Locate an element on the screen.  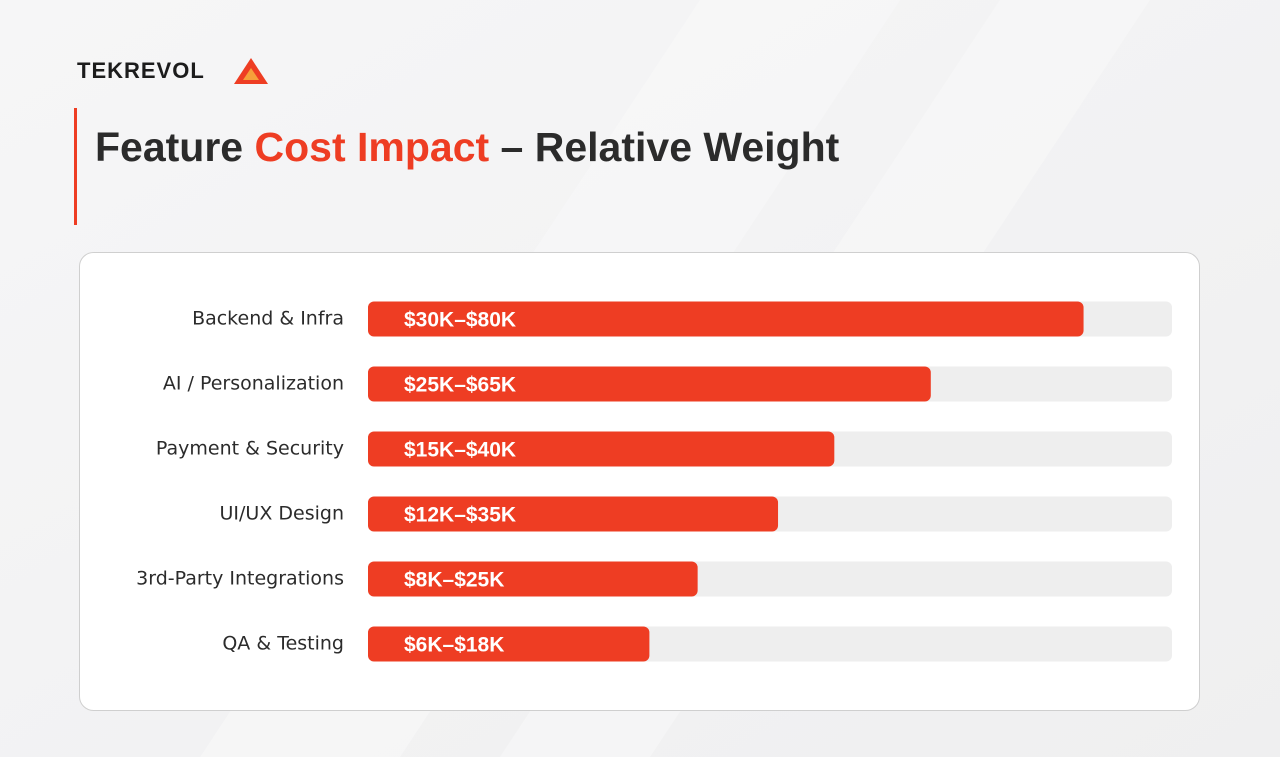
title-part: Cost Impact is located at coordinates (372, 147).